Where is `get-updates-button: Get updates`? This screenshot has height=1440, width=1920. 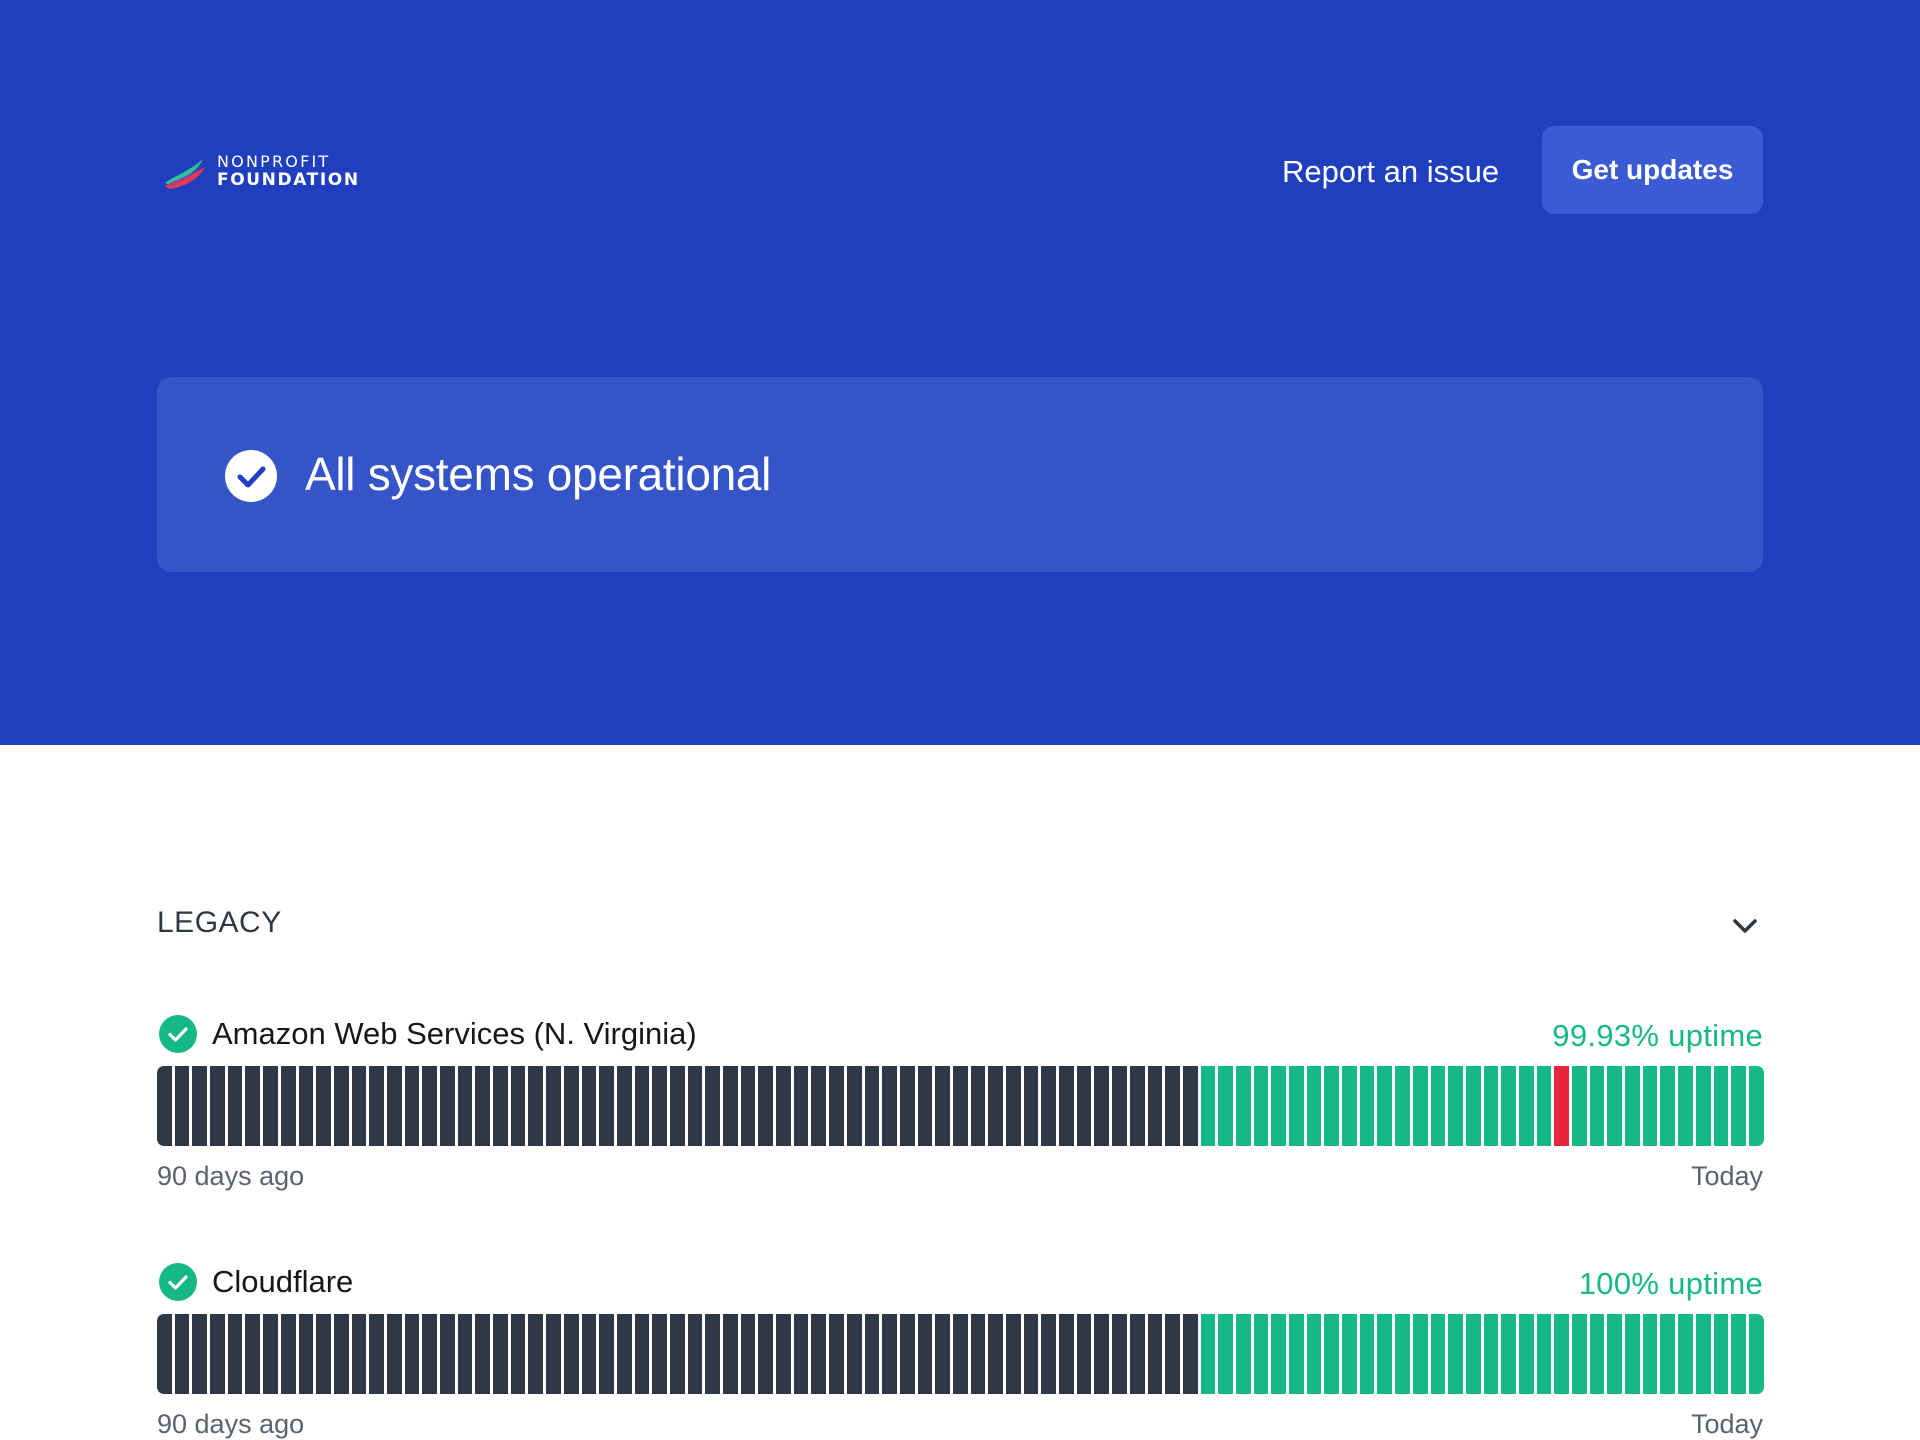 get-updates-button: Get updates is located at coordinates (1652, 170).